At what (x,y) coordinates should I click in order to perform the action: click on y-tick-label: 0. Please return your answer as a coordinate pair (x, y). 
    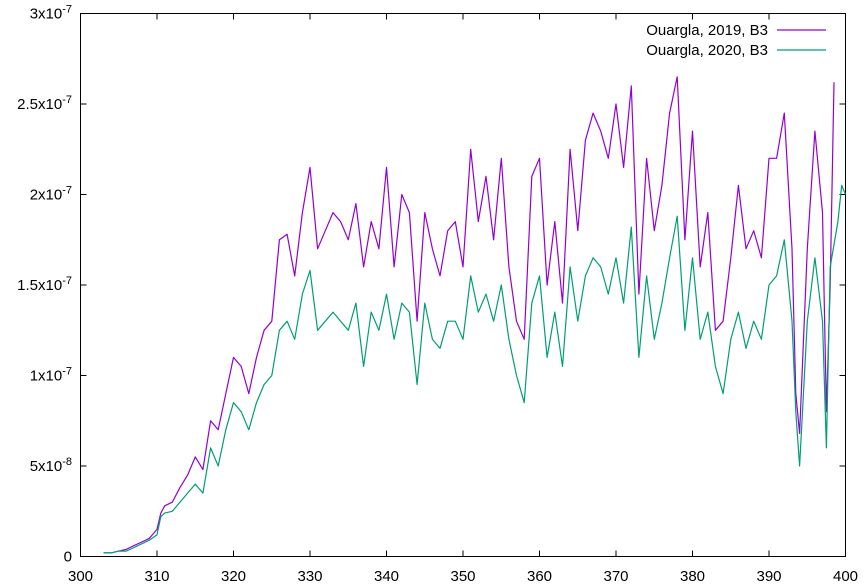
    Looking at the image, I should click on (68, 557).